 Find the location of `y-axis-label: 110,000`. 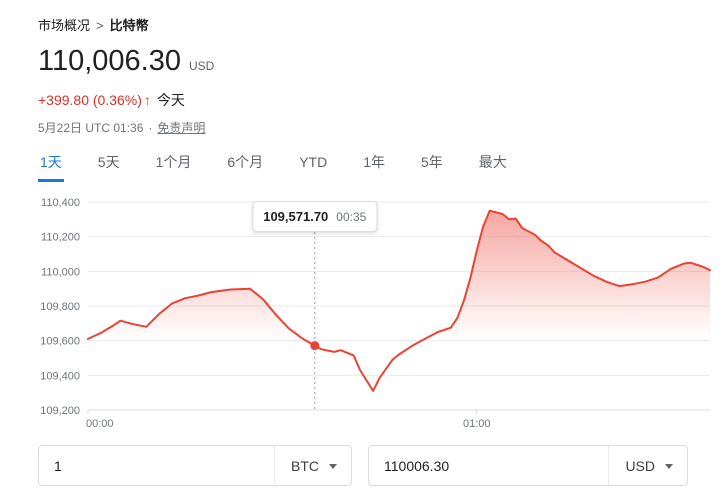

y-axis-label: 110,000 is located at coordinates (60, 272).